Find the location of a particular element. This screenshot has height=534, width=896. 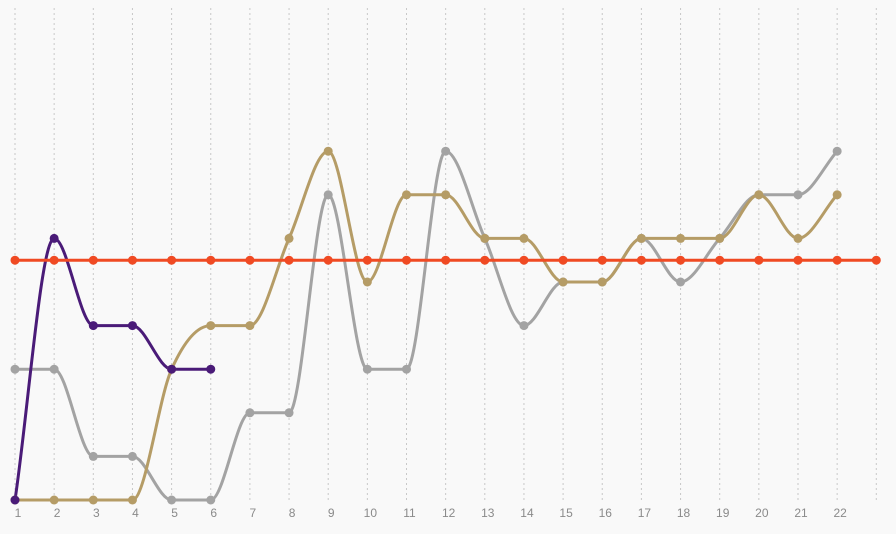

x-tick-label: 22 is located at coordinates (840, 513).